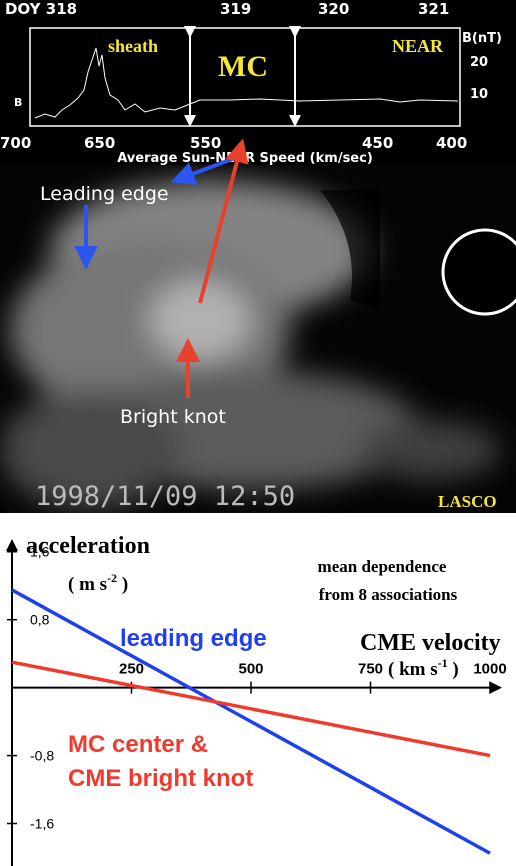  I want to click on doy-label: DOY 318, so click(41, 9).